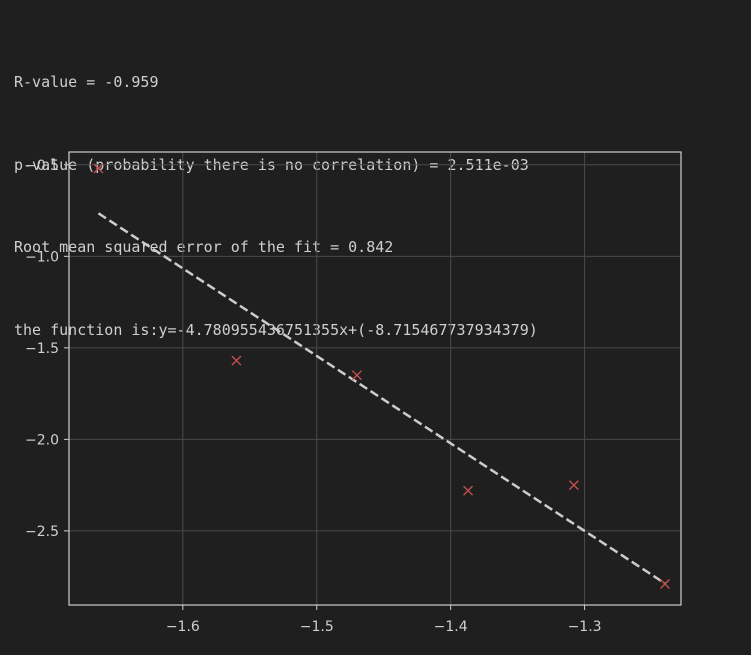 The image size is (751, 655). Describe the element at coordinates (451, 627) in the screenshot. I see `x-tick-label: −1.4` at that location.